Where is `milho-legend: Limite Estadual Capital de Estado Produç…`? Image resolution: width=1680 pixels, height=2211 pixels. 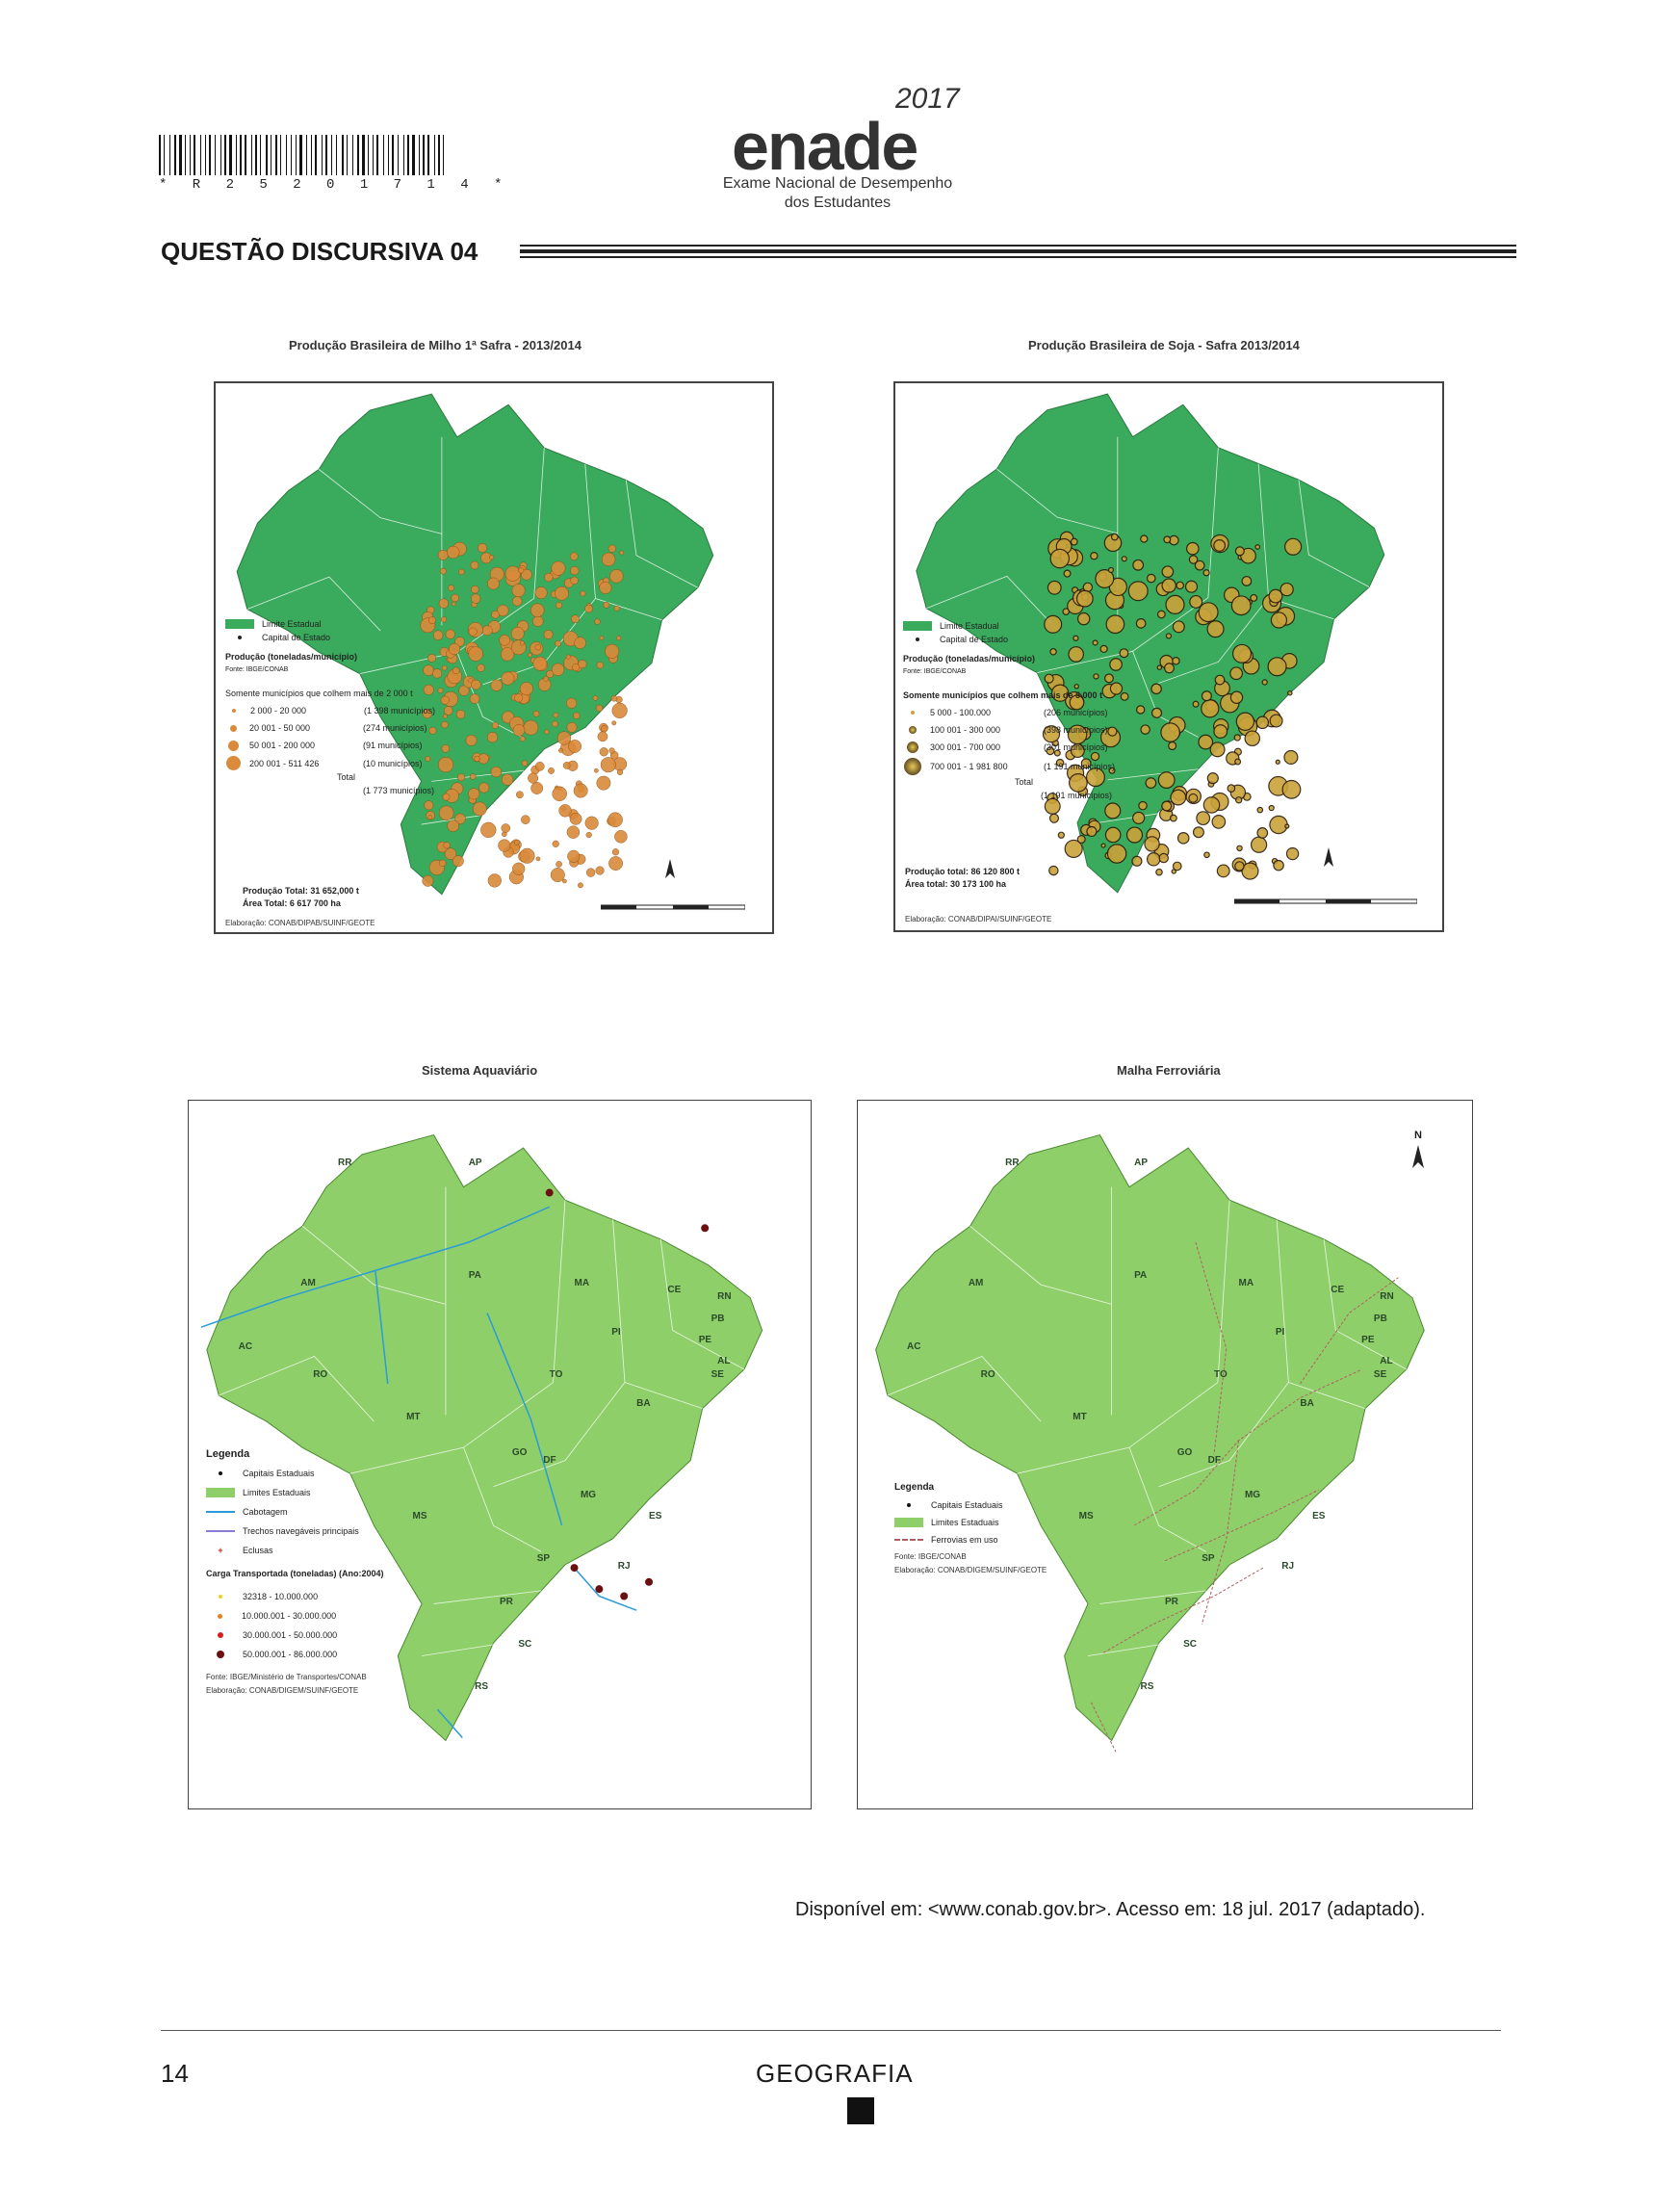 milho-legend: Limite Estadual Capital de Estado Produç… is located at coordinates (330, 707).